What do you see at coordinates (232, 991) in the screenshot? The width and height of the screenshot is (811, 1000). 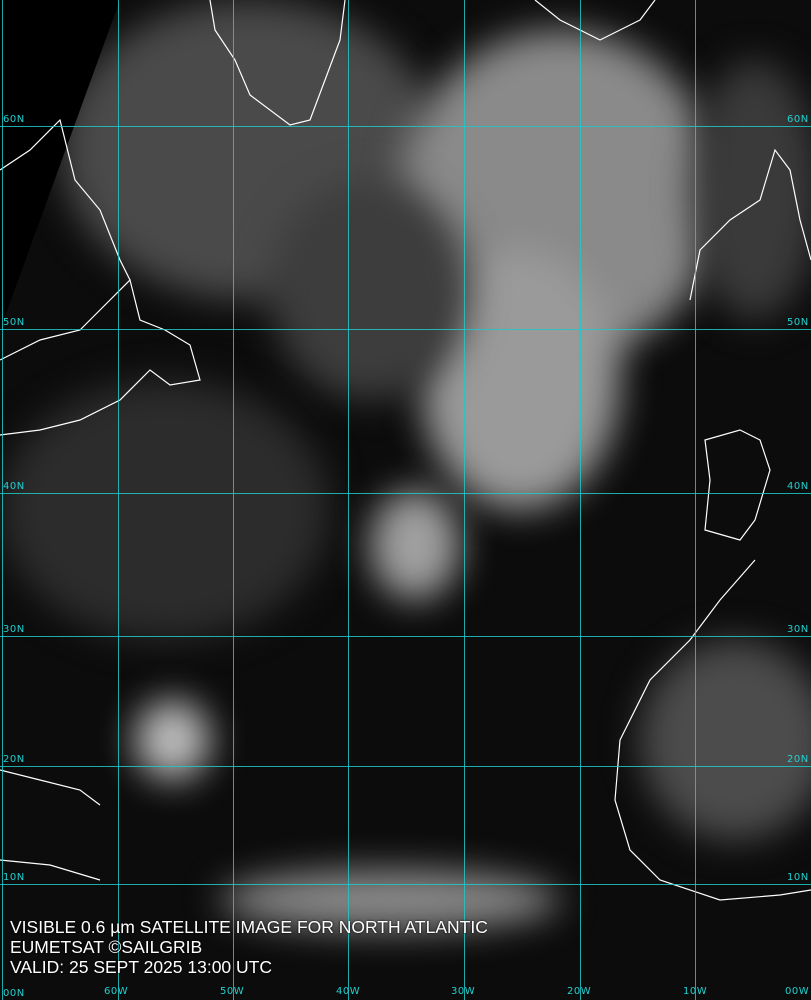 I see `lon-label-50w: 50W` at bounding box center [232, 991].